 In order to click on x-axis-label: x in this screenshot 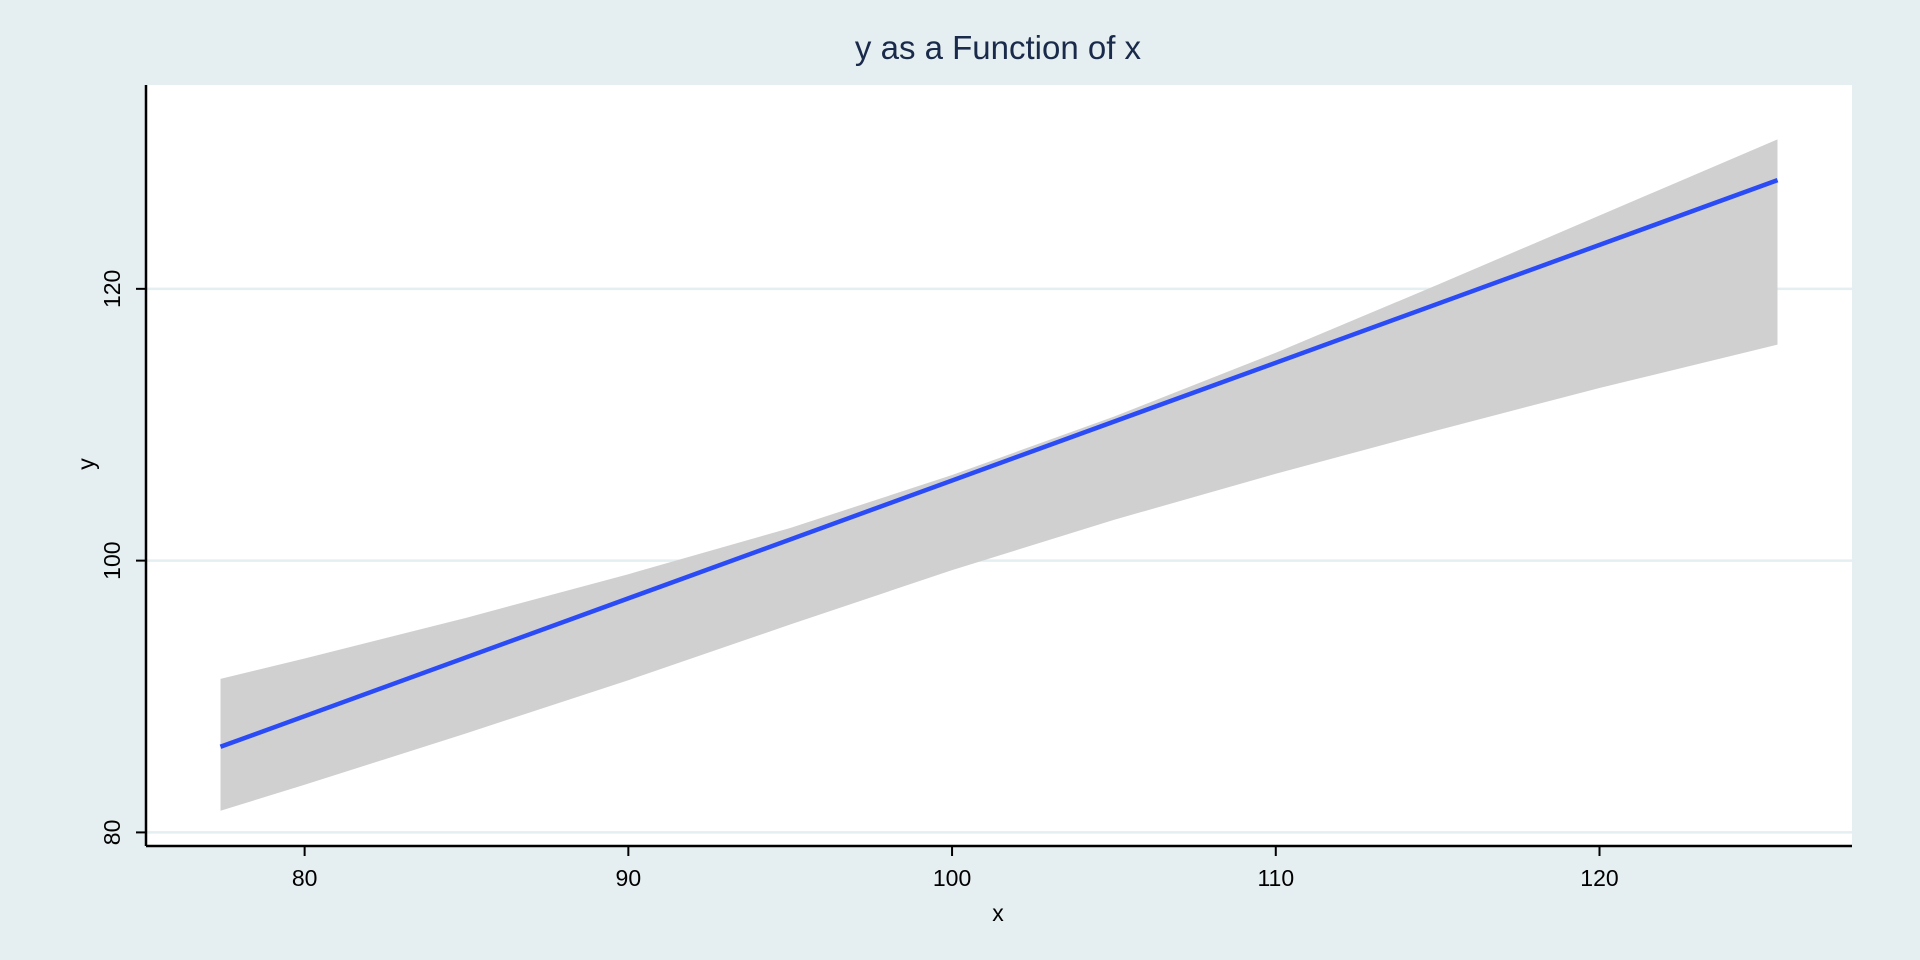, I will do `click(998, 913)`.